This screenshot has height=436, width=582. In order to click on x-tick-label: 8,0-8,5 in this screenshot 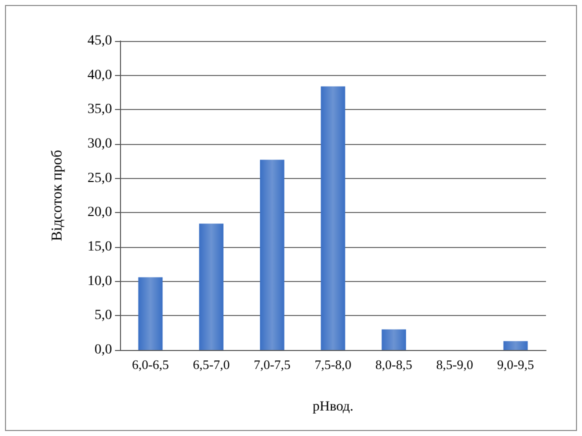, I will do `click(393, 364)`.